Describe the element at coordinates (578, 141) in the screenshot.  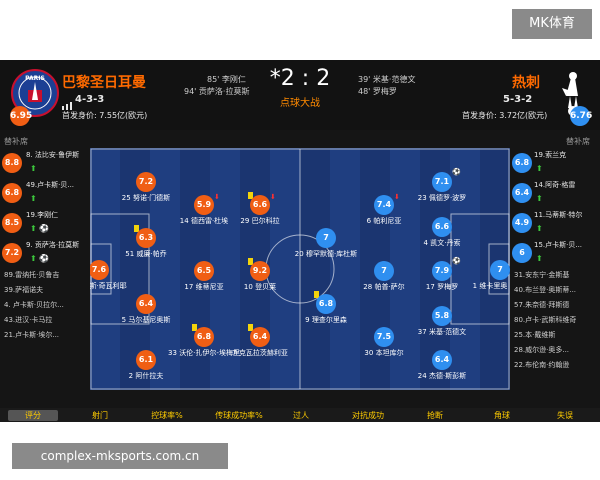
I see `away-subs-header: 替补席` at that location.